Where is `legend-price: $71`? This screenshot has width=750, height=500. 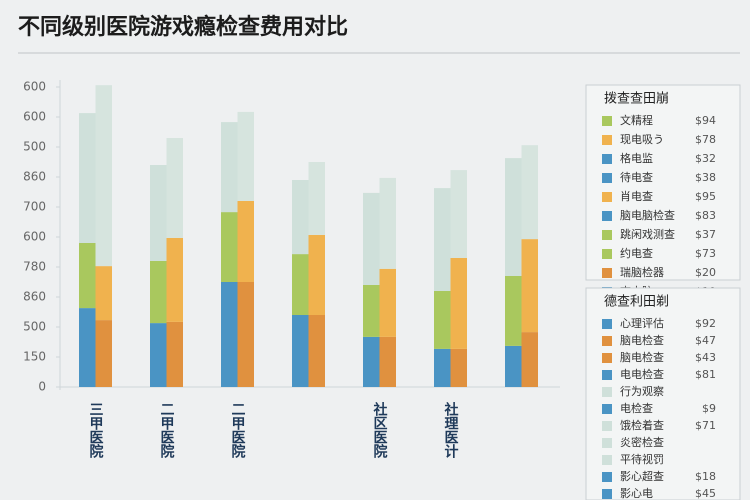
legend-price: $71 is located at coordinates (705, 425).